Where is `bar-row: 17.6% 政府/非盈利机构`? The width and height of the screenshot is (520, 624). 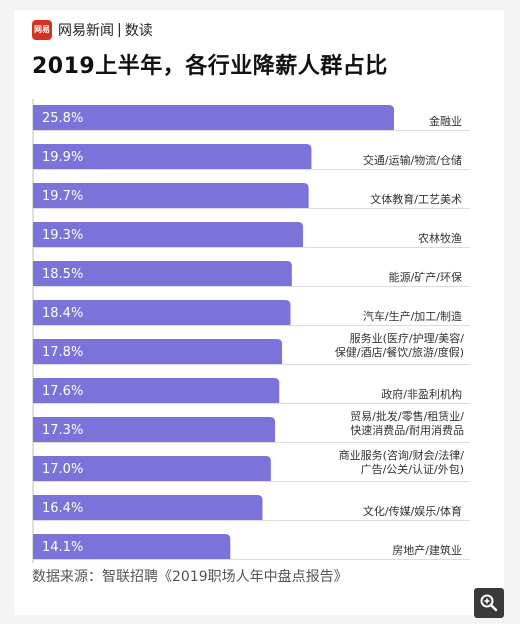 bar-row: 17.6% 政府/非盈利机构 is located at coordinates (251, 391).